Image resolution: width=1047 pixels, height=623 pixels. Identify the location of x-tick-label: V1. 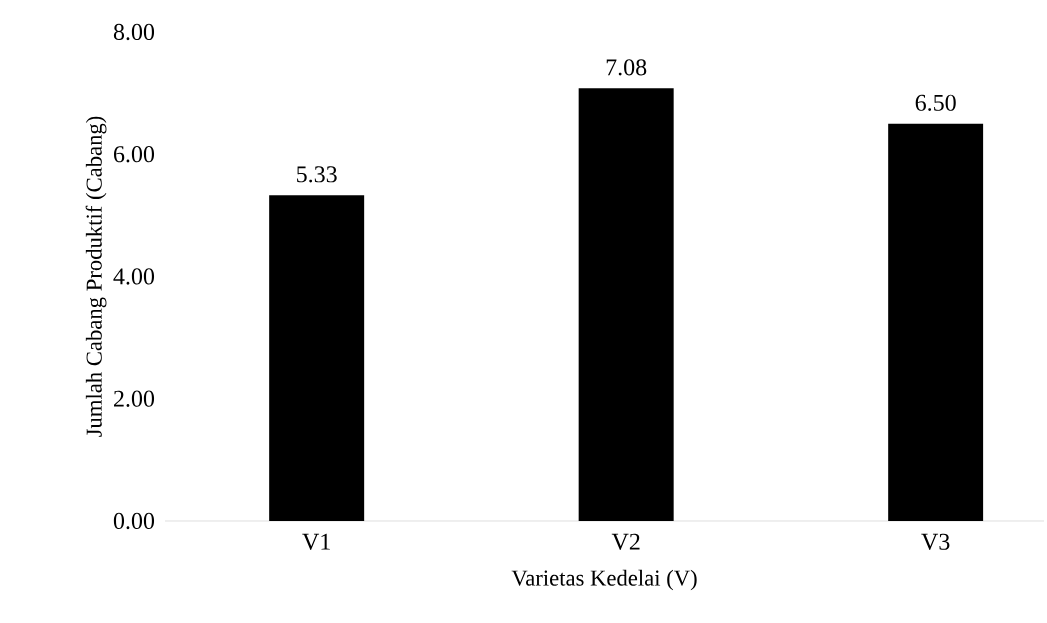
(316, 541).